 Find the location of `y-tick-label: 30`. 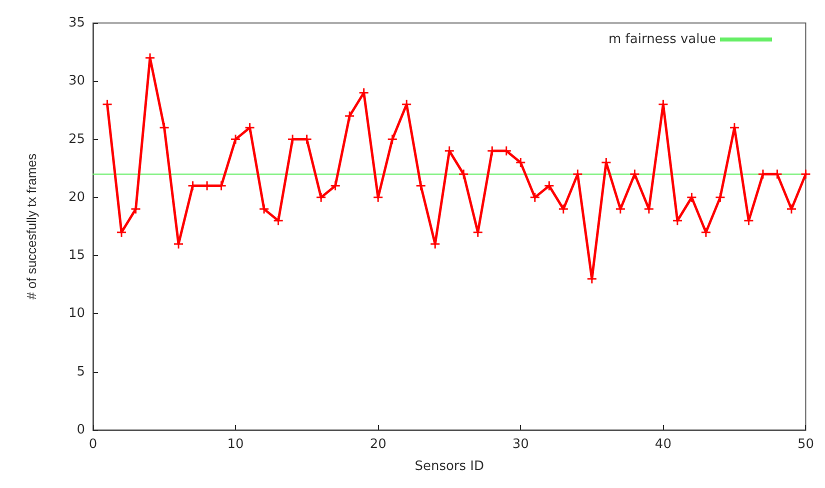

y-tick-label: 30 is located at coordinates (76, 81).